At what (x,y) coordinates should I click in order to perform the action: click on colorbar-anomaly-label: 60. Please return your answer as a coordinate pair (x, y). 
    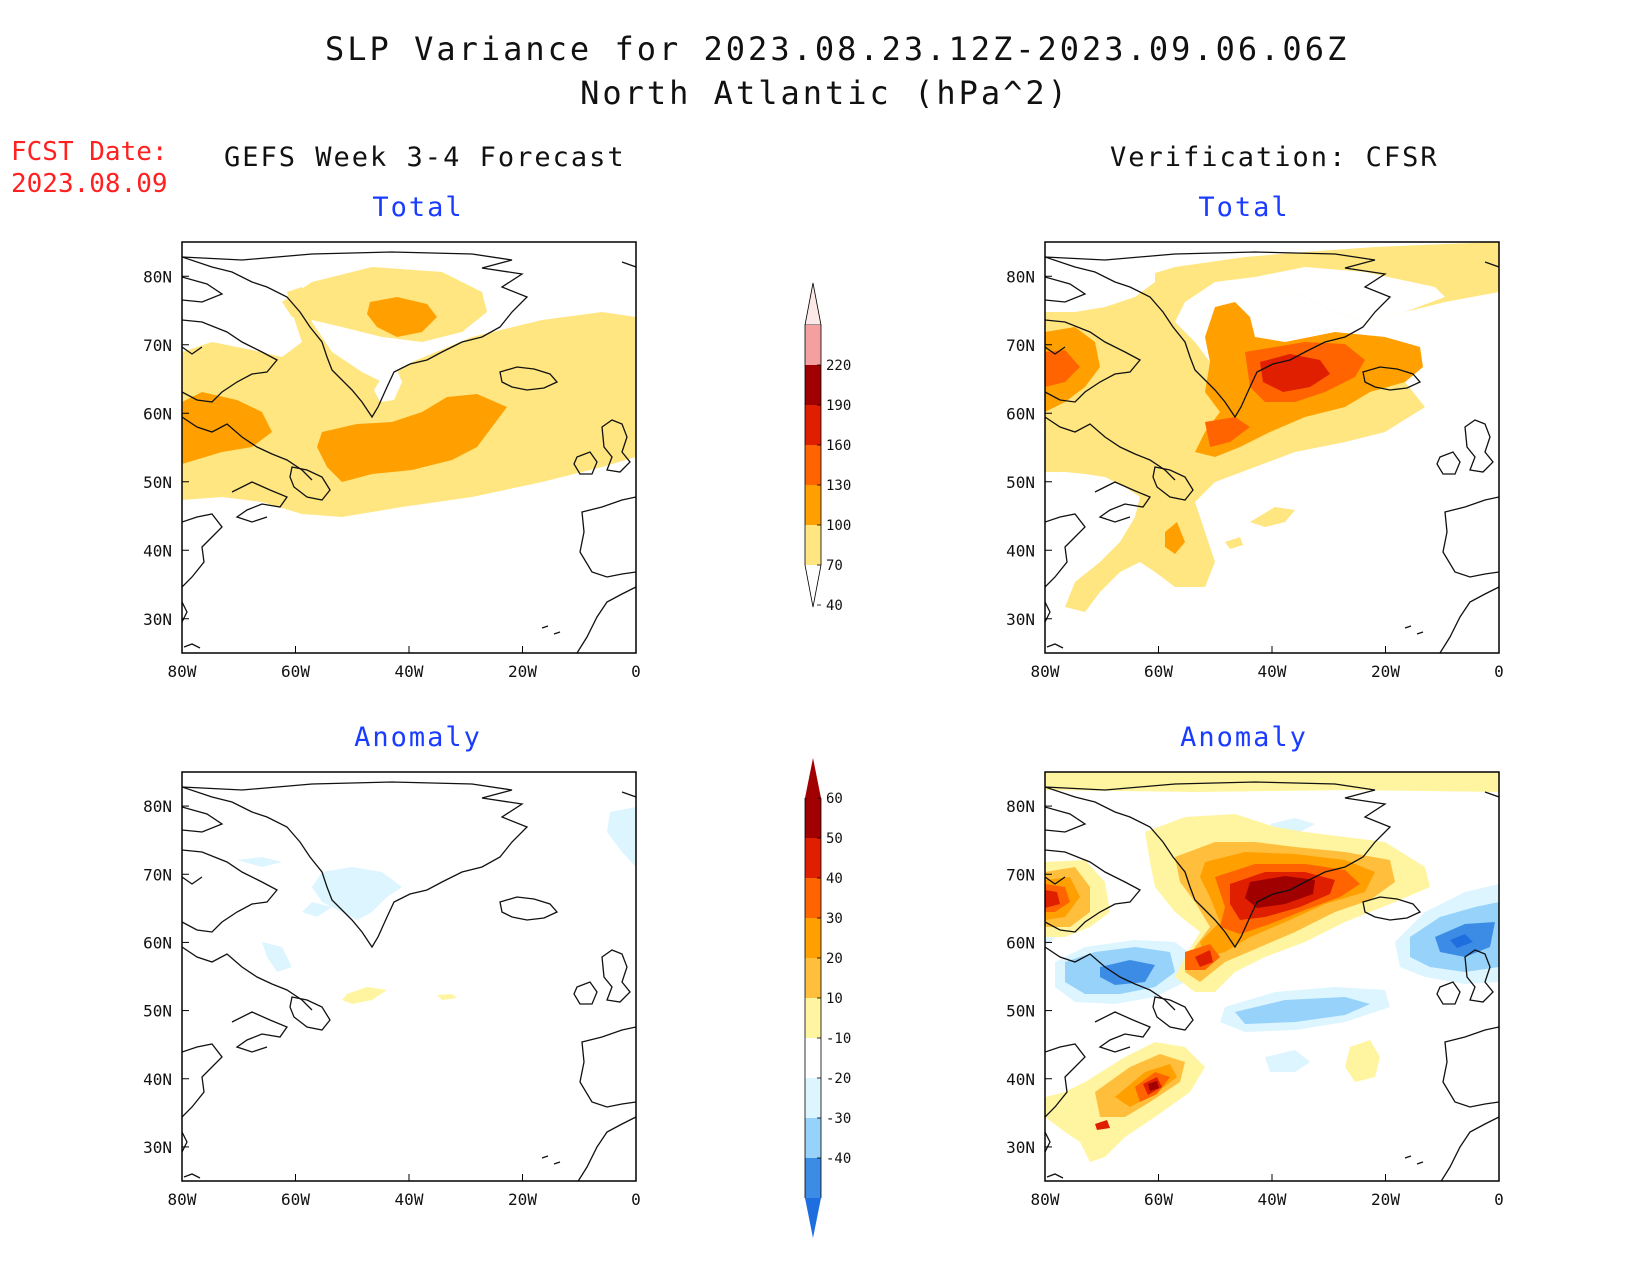
    Looking at the image, I should click on (834, 799).